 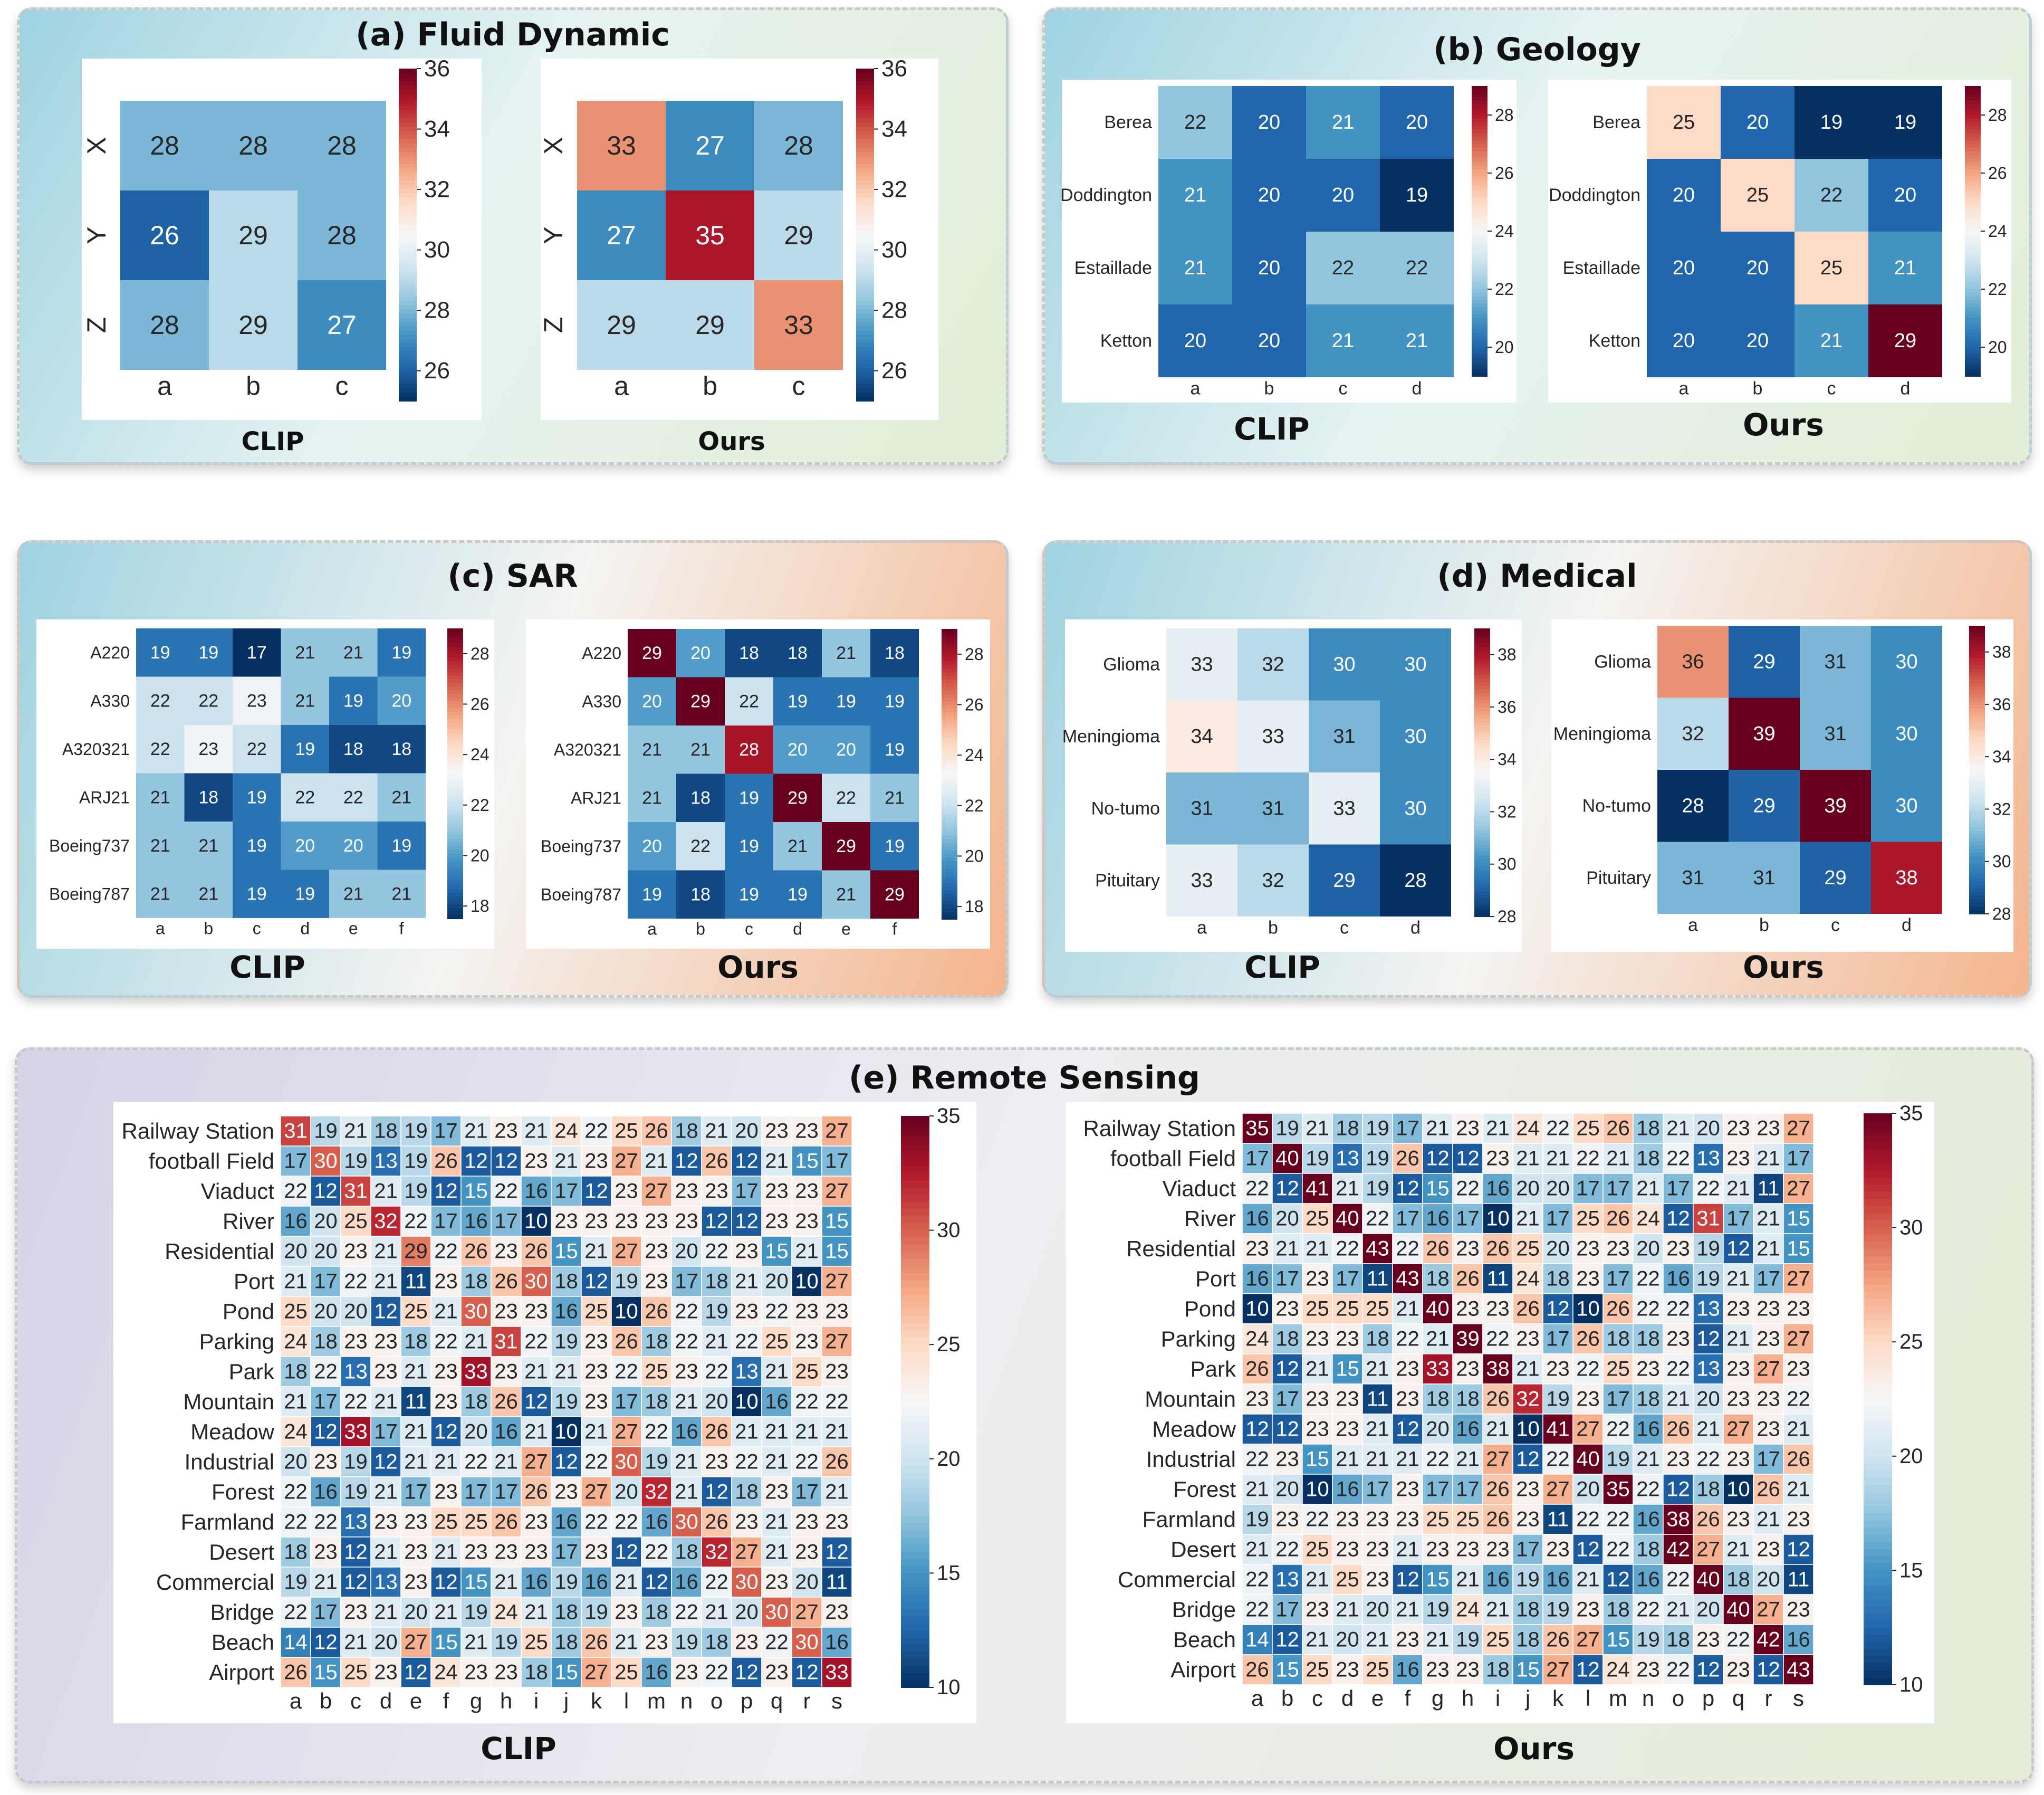 What do you see at coordinates (161, 929) in the screenshot?
I see `column-label: a` at bounding box center [161, 929].